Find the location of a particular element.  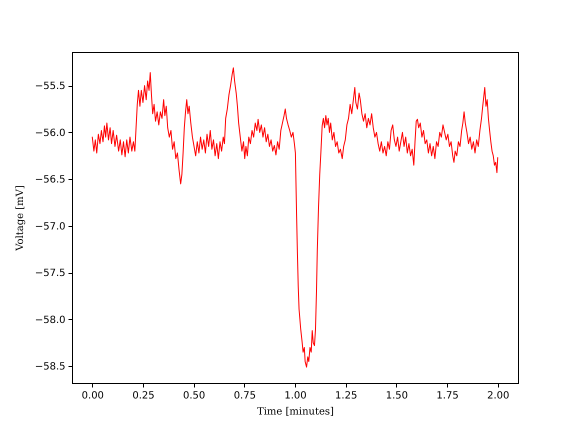

y-tick-label: −58.0 is located at coordinates (50, 320).